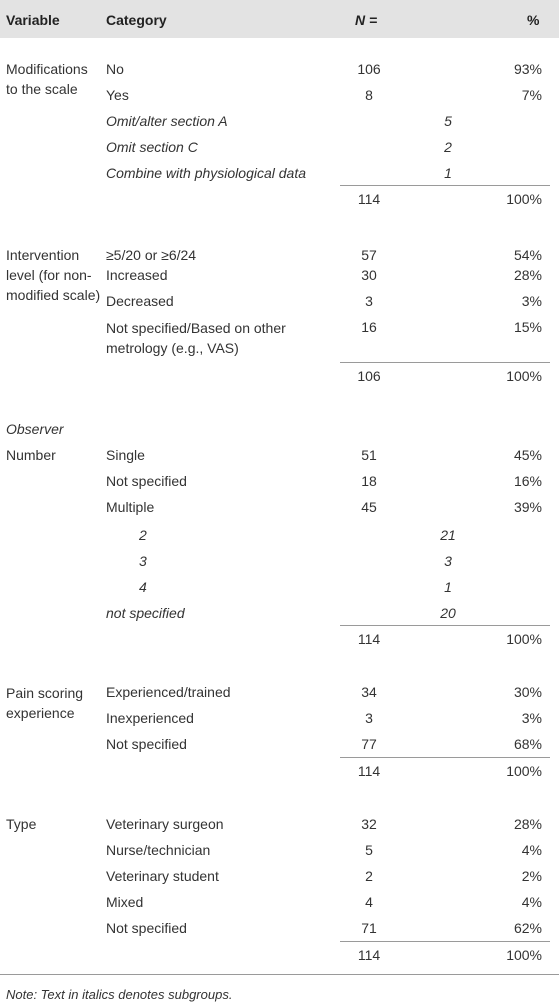  Describe the element at coordinates (527, 327) in the screenshot. I see `percent-cell: 15%` at that location.